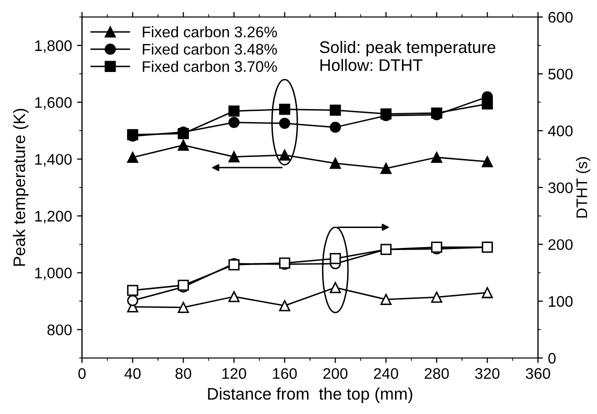 This screenshot has width=597, height=414. What do you see at coordinates (132, 373) in the screenshot?
I see `x-tick-label: 40` at bounding box center [132, 373].